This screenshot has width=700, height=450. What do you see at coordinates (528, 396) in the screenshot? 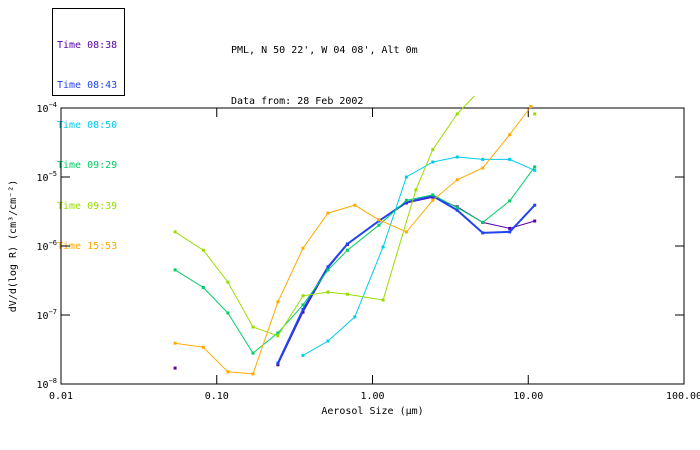
I see `x-tick-label: 10.00` at bounding box center [528, 396].